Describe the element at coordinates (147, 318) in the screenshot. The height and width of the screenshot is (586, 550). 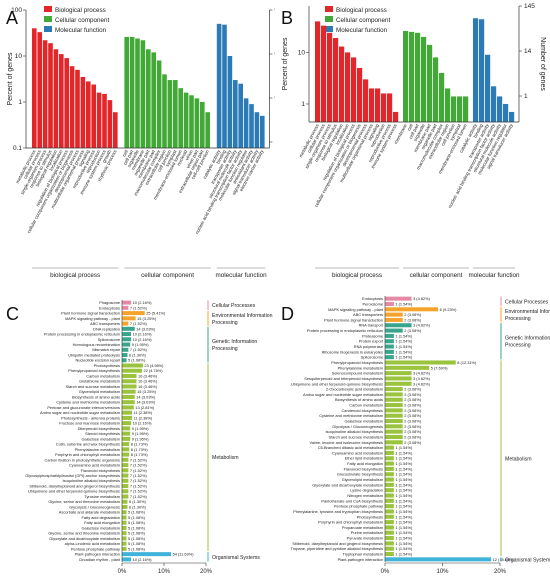
I see `value-label: 15 (3.25%)` at that location.